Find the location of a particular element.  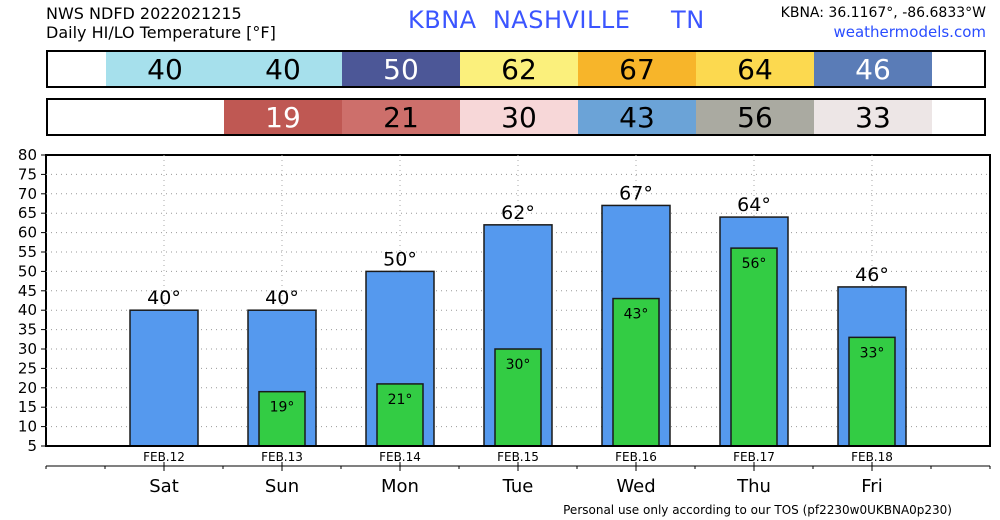

low-temp-cell-5: 56 is located at coordinates (755, 117).